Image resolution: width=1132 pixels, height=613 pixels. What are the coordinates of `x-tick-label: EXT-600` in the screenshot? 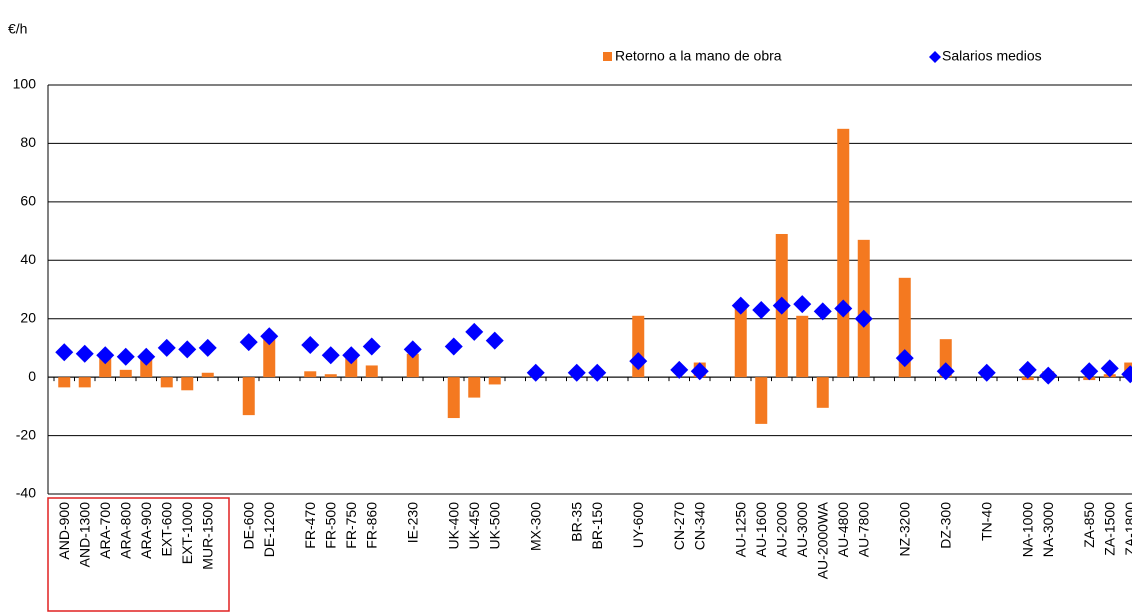 It's located at (166, 529).